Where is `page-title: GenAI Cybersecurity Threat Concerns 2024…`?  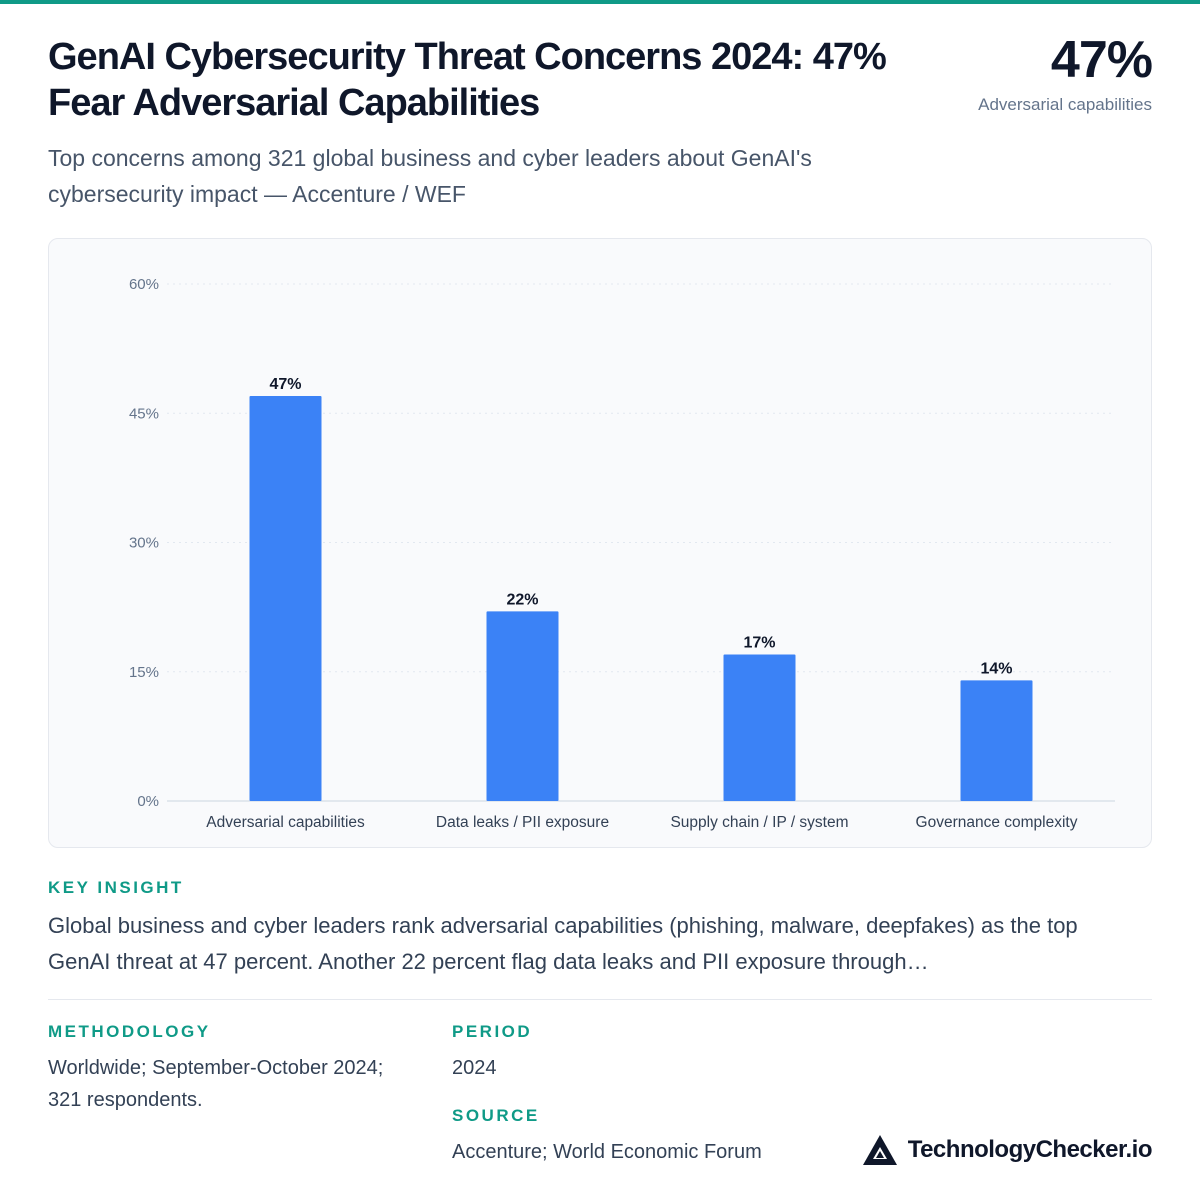
page-title: GenAI Cybersecurity Threat Concerns 2024… is located at coordinates (467, 80).